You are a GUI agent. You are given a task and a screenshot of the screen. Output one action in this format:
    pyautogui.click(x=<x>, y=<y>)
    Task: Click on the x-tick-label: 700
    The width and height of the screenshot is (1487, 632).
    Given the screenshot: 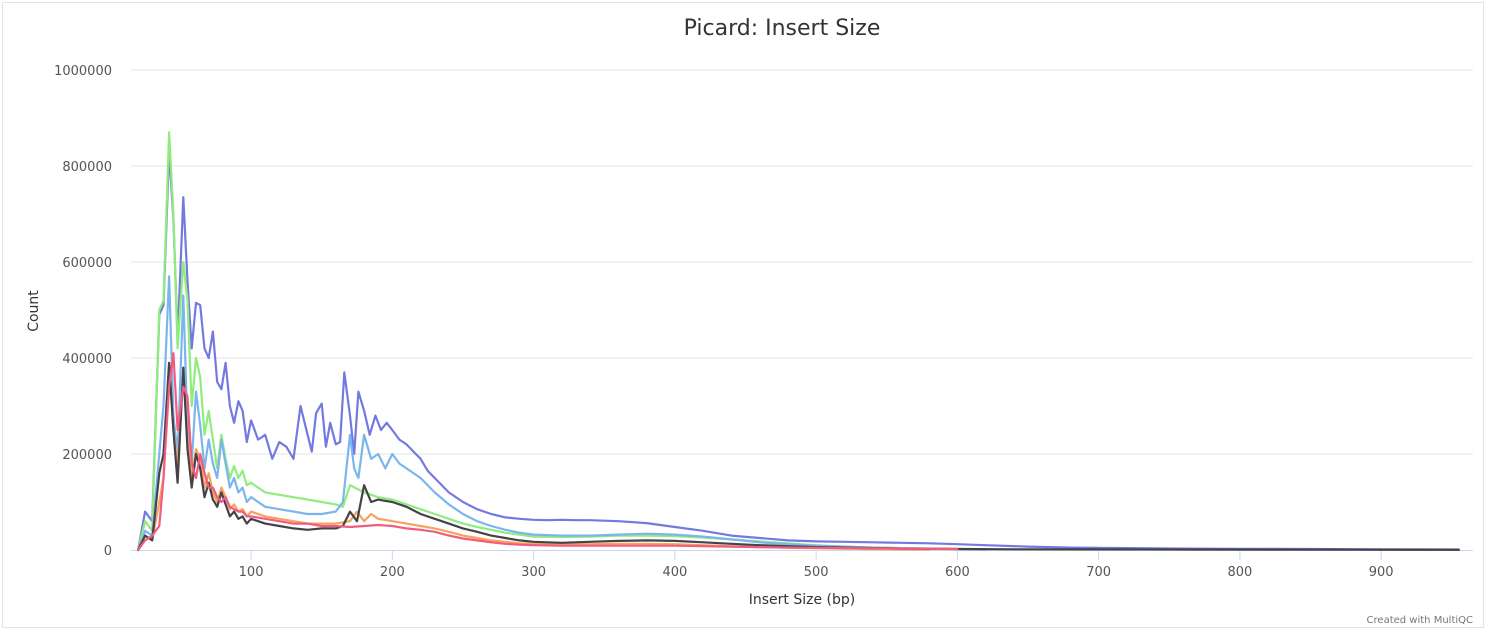 What is the action you would take?
    pyautogui.click(x=1098, y=572)
    